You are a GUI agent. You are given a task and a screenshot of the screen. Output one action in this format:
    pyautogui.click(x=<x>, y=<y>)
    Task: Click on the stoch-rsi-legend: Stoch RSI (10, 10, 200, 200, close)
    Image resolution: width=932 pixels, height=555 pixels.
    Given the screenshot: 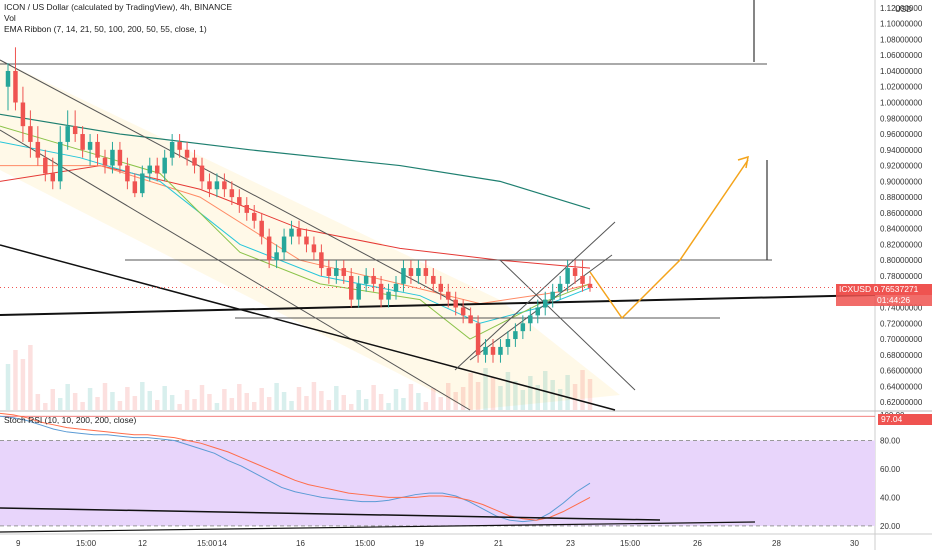 What is the action you would take?
    pyautogui.click(x=70, y=420)
    